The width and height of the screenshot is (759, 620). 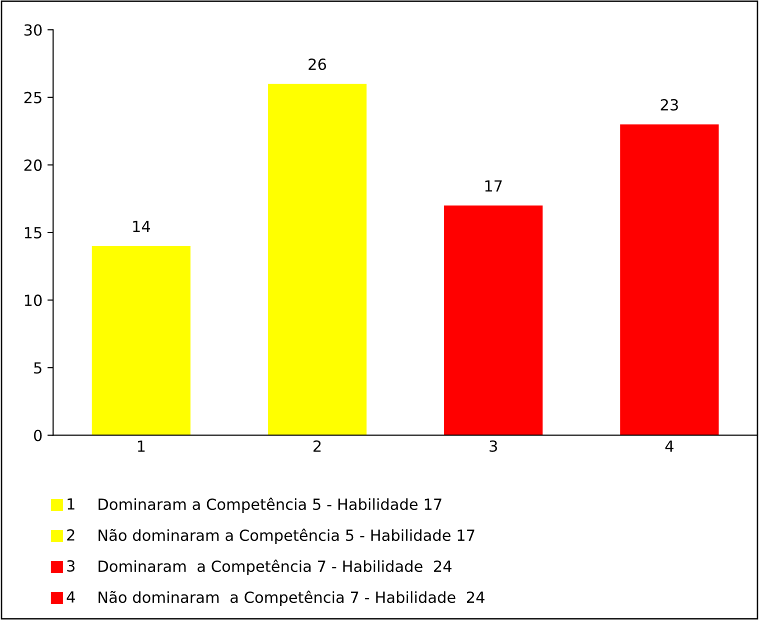 I want to click on x-tick-label: 4, so click(x=669, y=446).